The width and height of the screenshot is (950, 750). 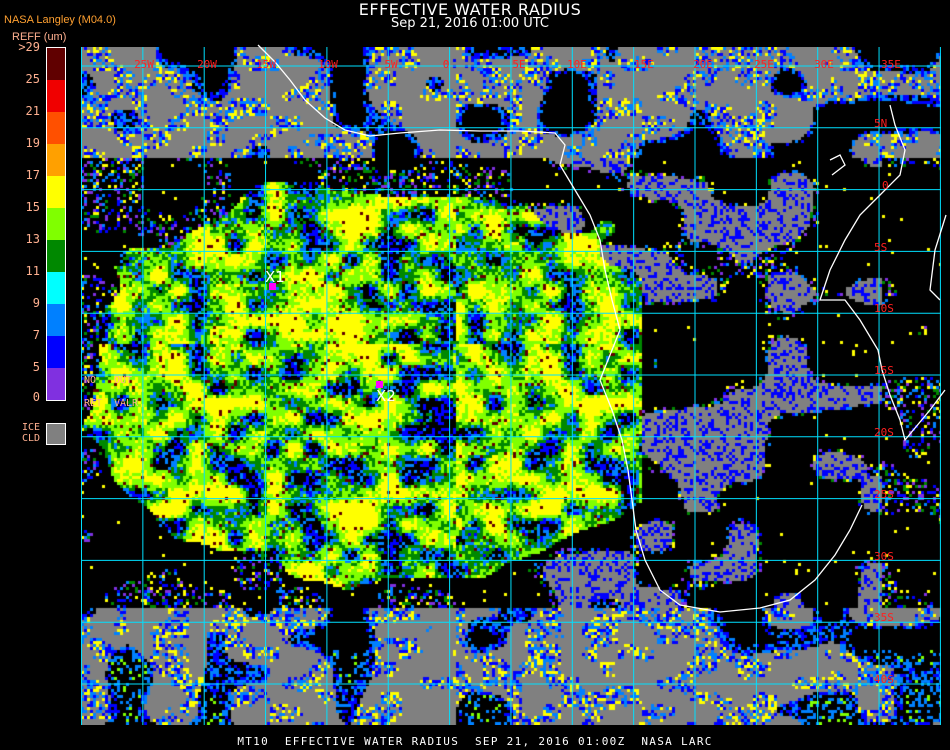 What do you see at coordinates (391, 64) in the screenshot?
I see `longitude-label: 5W` at bounding box center [391, 64].